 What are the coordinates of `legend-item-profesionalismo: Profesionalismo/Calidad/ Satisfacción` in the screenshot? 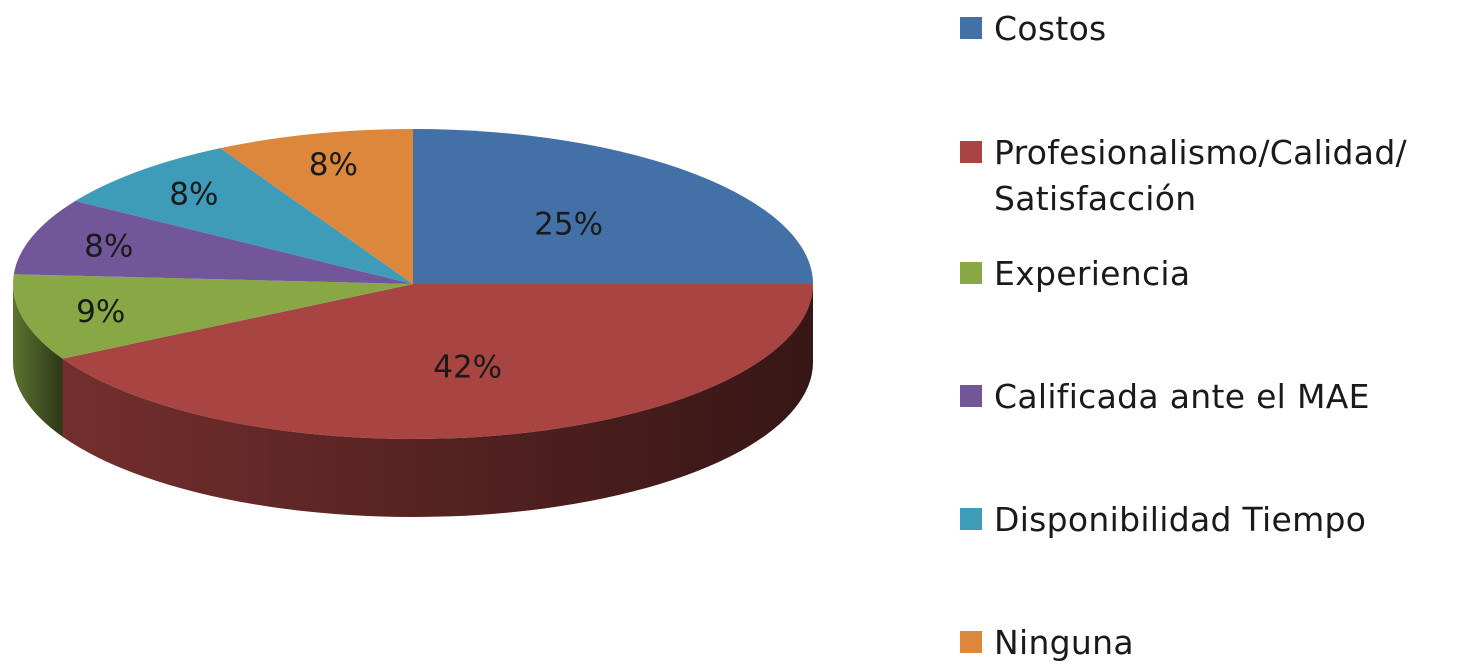 It's located at (1183, 176).